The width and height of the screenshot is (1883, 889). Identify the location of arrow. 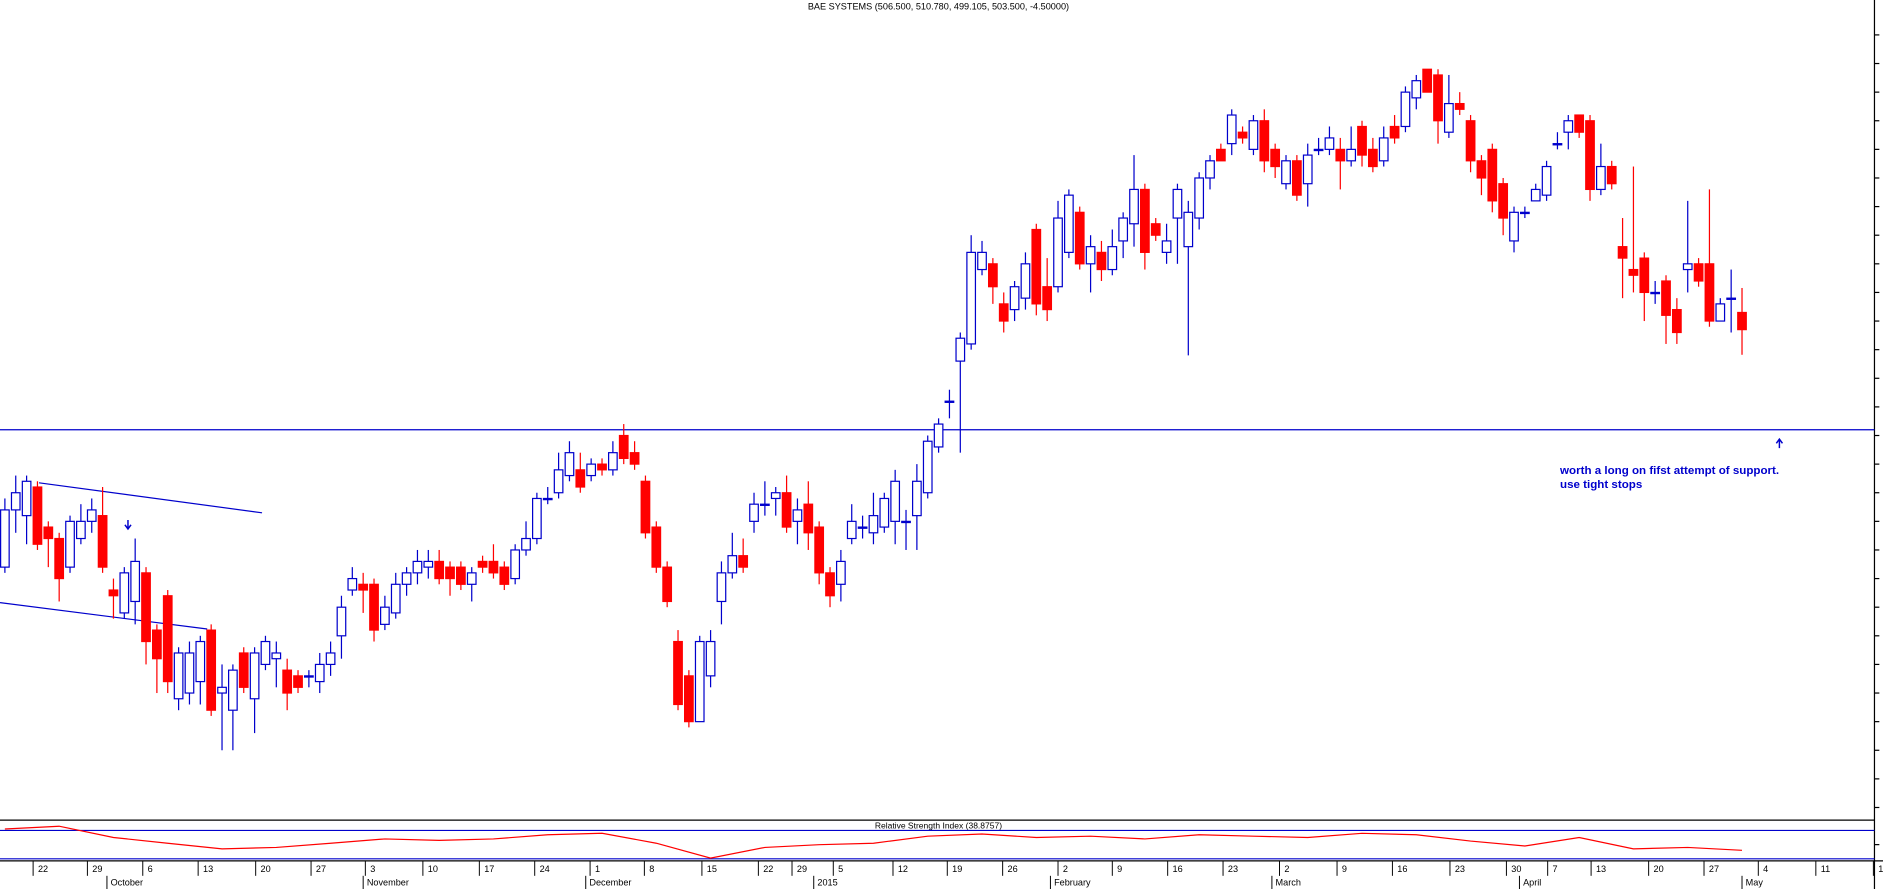
(128, 525).